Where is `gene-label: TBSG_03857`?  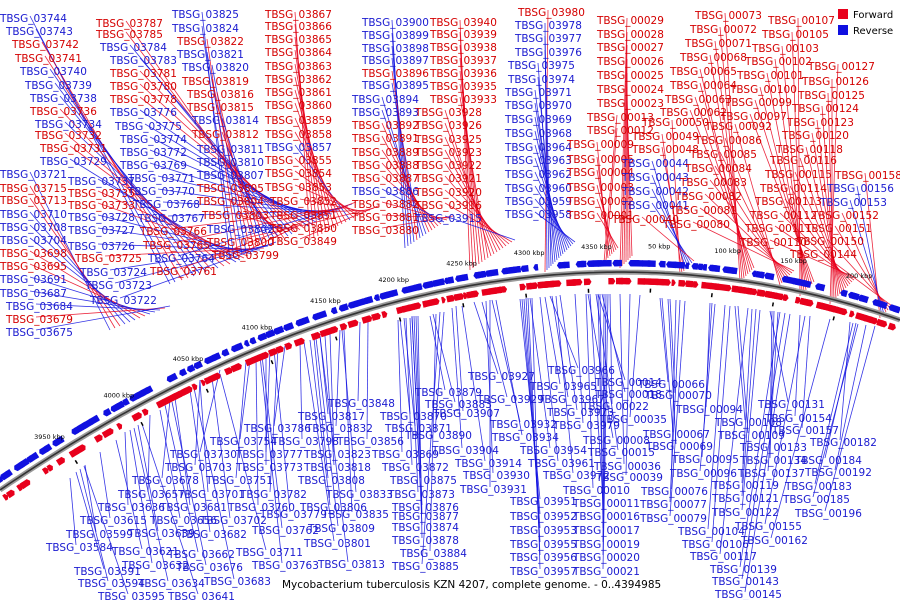 gene-label: TBSG_03857 is located at coordinates (298, 148).